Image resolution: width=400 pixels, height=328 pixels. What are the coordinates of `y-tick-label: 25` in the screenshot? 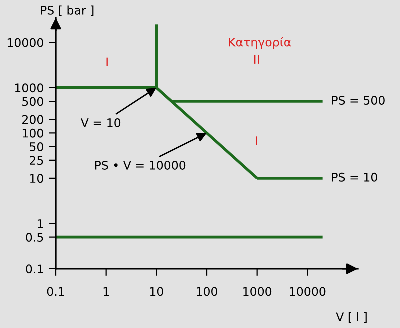 It's located at (37, 161).